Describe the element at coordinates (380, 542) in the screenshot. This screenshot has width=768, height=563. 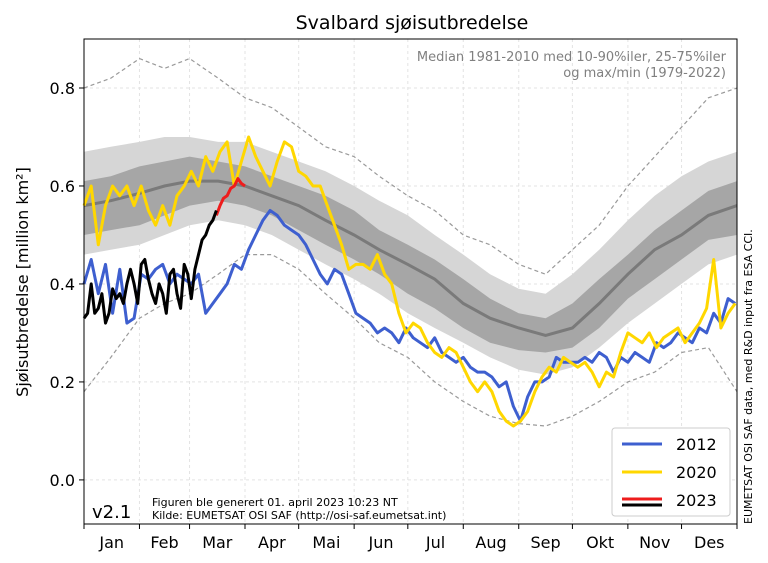
I see `x-tick-label-5: Jun` at that location.